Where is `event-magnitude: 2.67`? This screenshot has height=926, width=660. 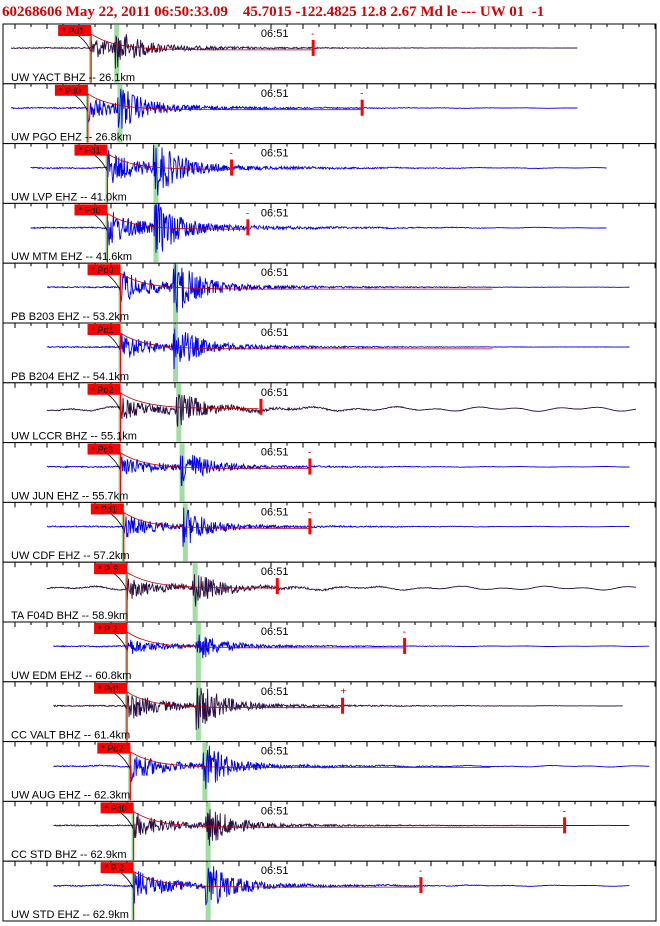
event-magnitude: 2.67 is located at coordinates (403, 12).